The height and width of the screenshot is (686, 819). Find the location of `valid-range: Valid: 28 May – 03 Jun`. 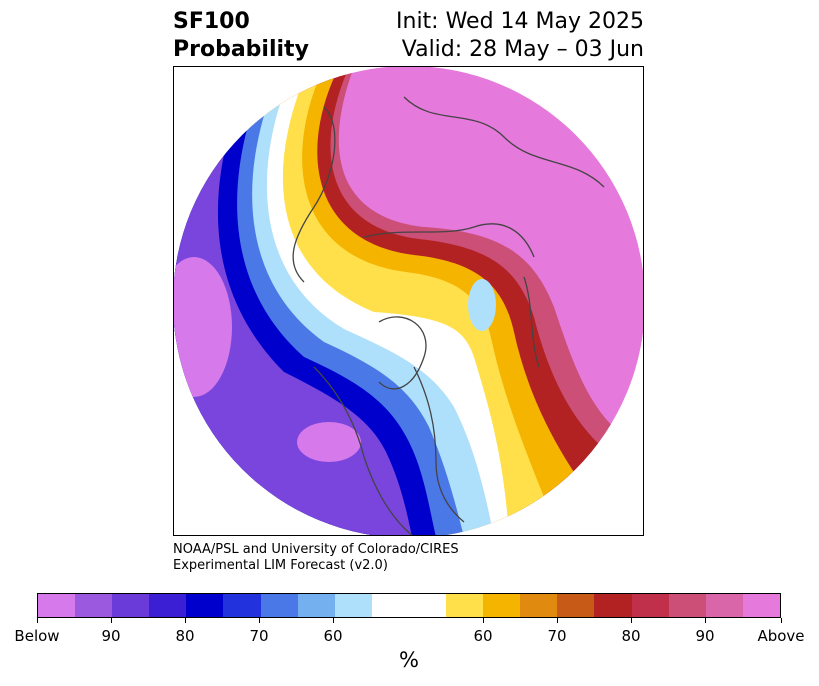

valid-range: Valid: 28 May – 03 Jun is located at coordinates (522, 49).